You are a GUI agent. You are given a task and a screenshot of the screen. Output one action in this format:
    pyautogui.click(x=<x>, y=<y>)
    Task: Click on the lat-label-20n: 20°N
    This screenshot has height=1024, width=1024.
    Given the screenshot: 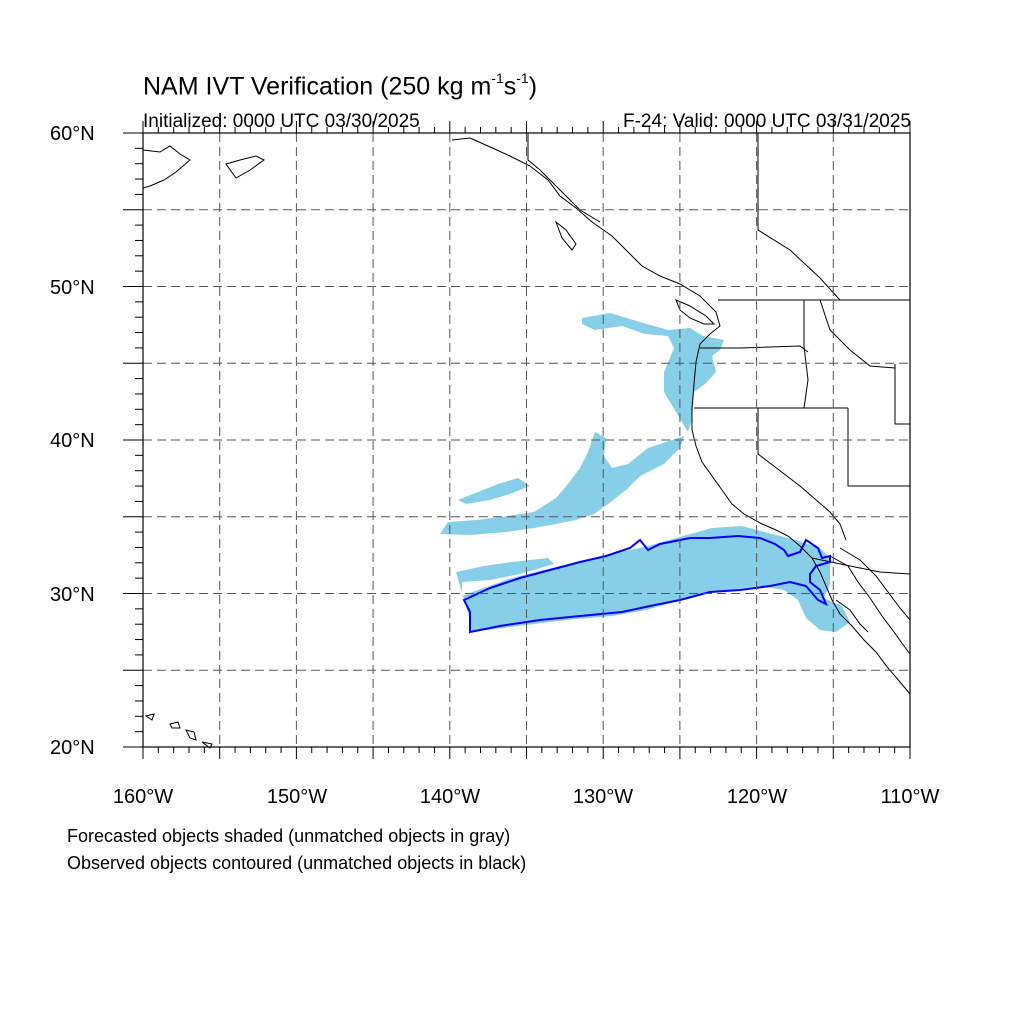 What is the action you would take?
    pyautogui.click(x=72, y=748)
    